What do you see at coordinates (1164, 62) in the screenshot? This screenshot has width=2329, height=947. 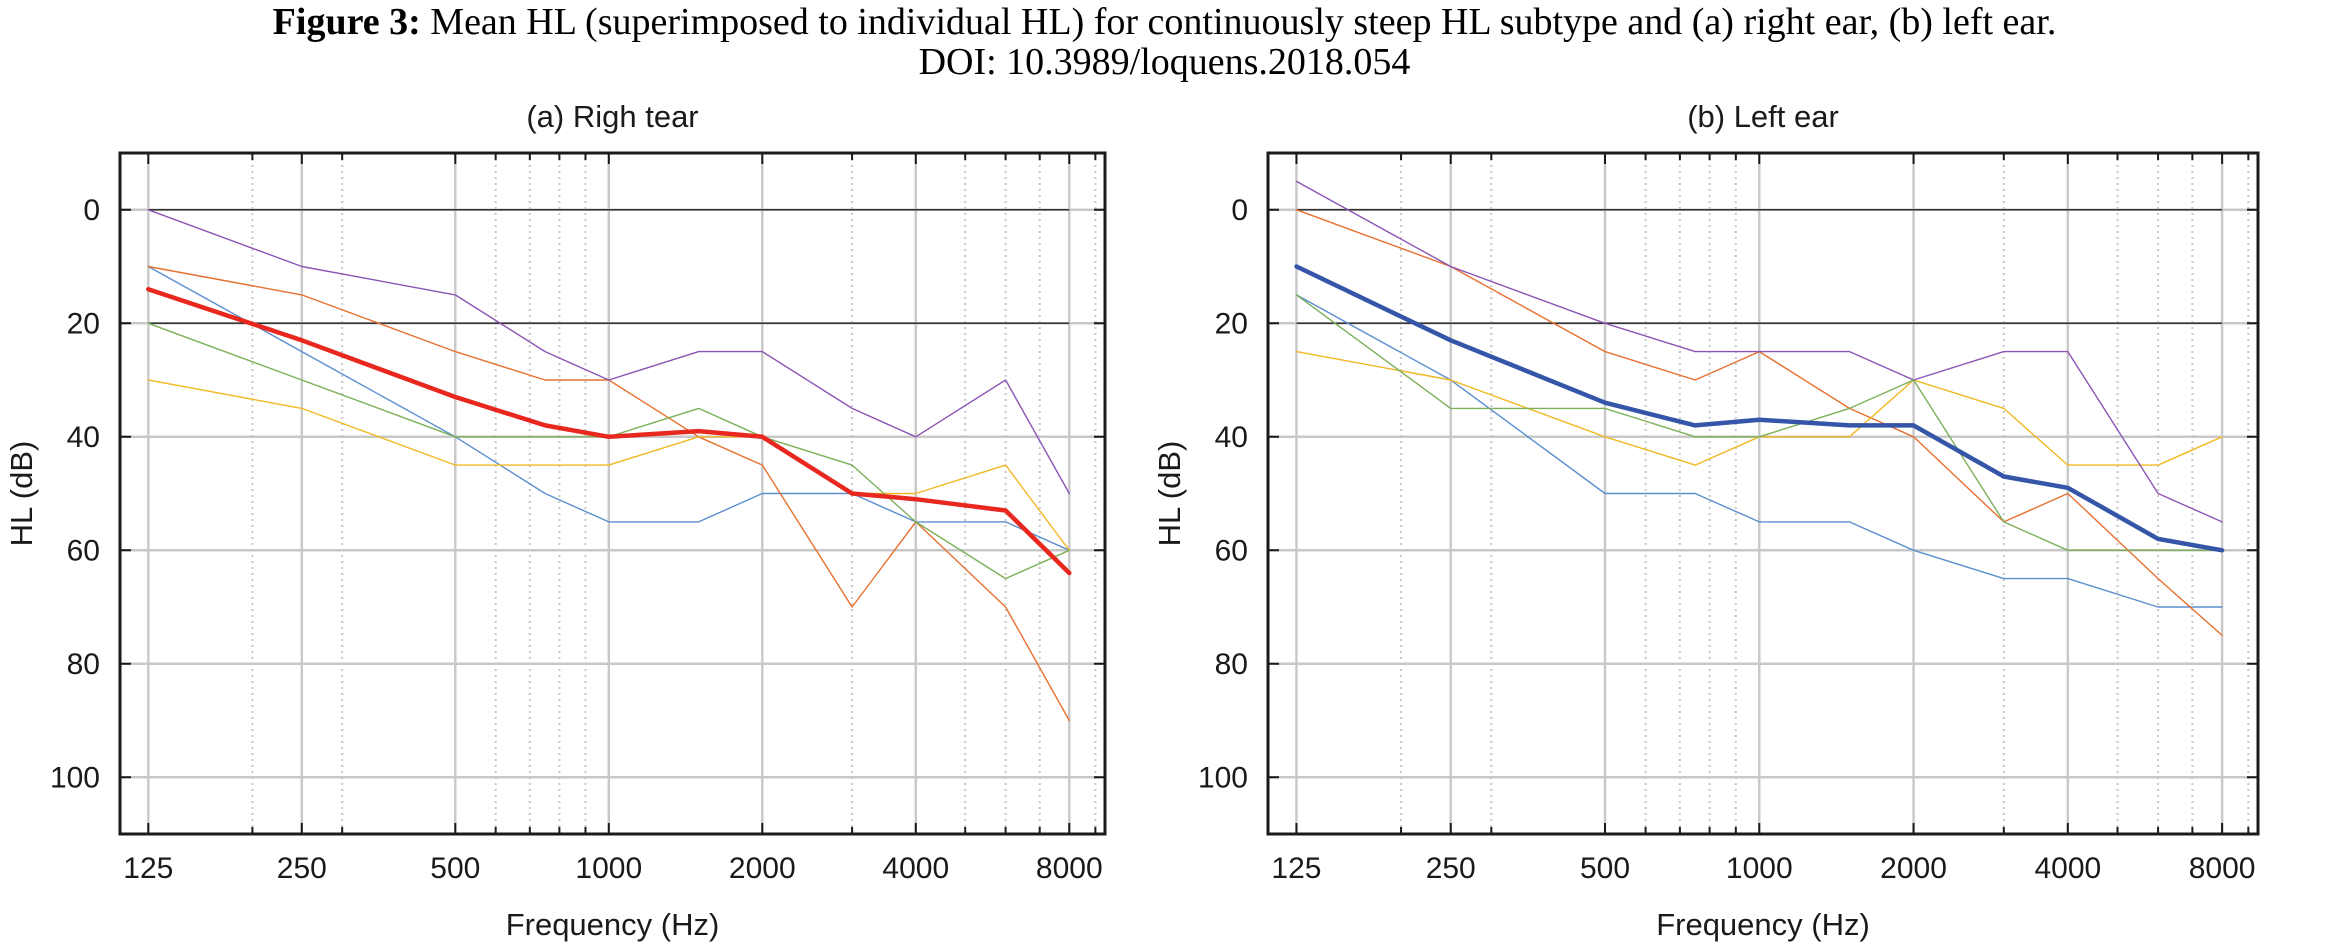 I see `caption-doi: DOI: 10.3989/loquens.2018.054` at bounding box center [1164, 62].